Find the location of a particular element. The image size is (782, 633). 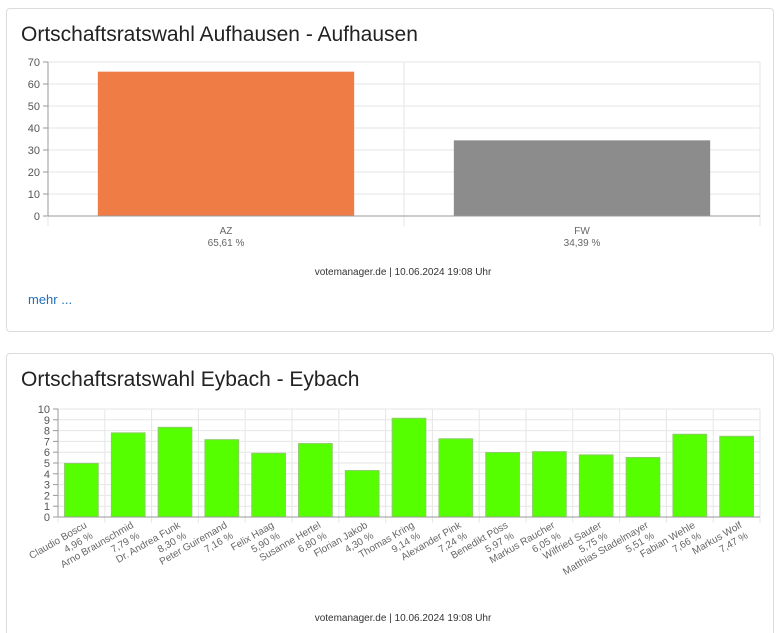

y-tick-label: 70 is located at coordinates (34, 63).